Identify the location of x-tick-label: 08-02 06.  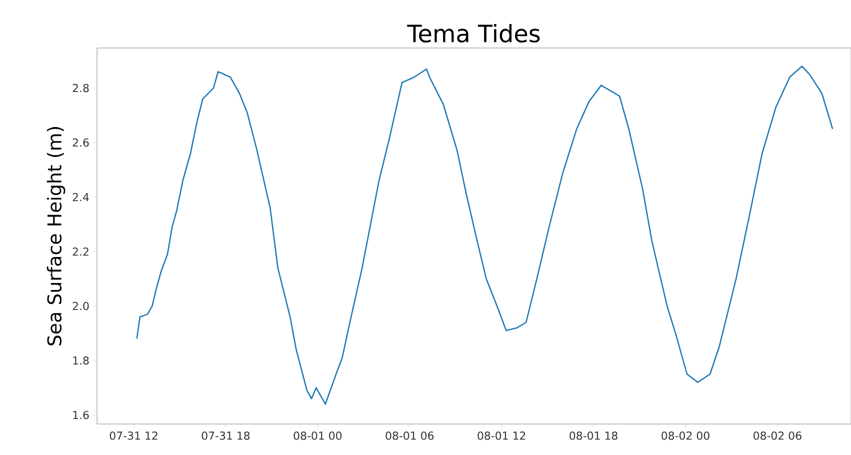
(778, 436).